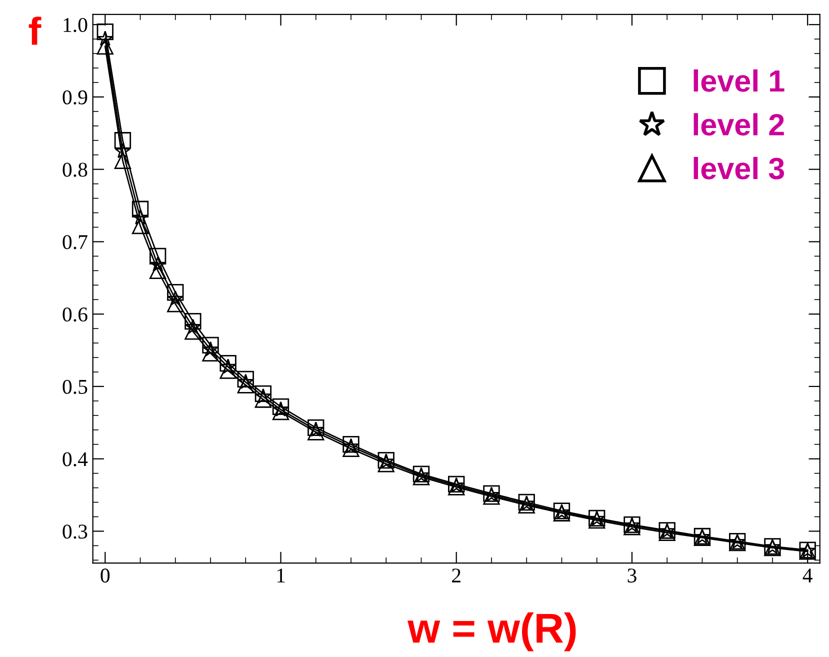 The height and width of the screenshot is (657, 829). Describe the element at coordinates (75, 387) in the screenshot. I see `y-tick-label: 0.5` at that location.